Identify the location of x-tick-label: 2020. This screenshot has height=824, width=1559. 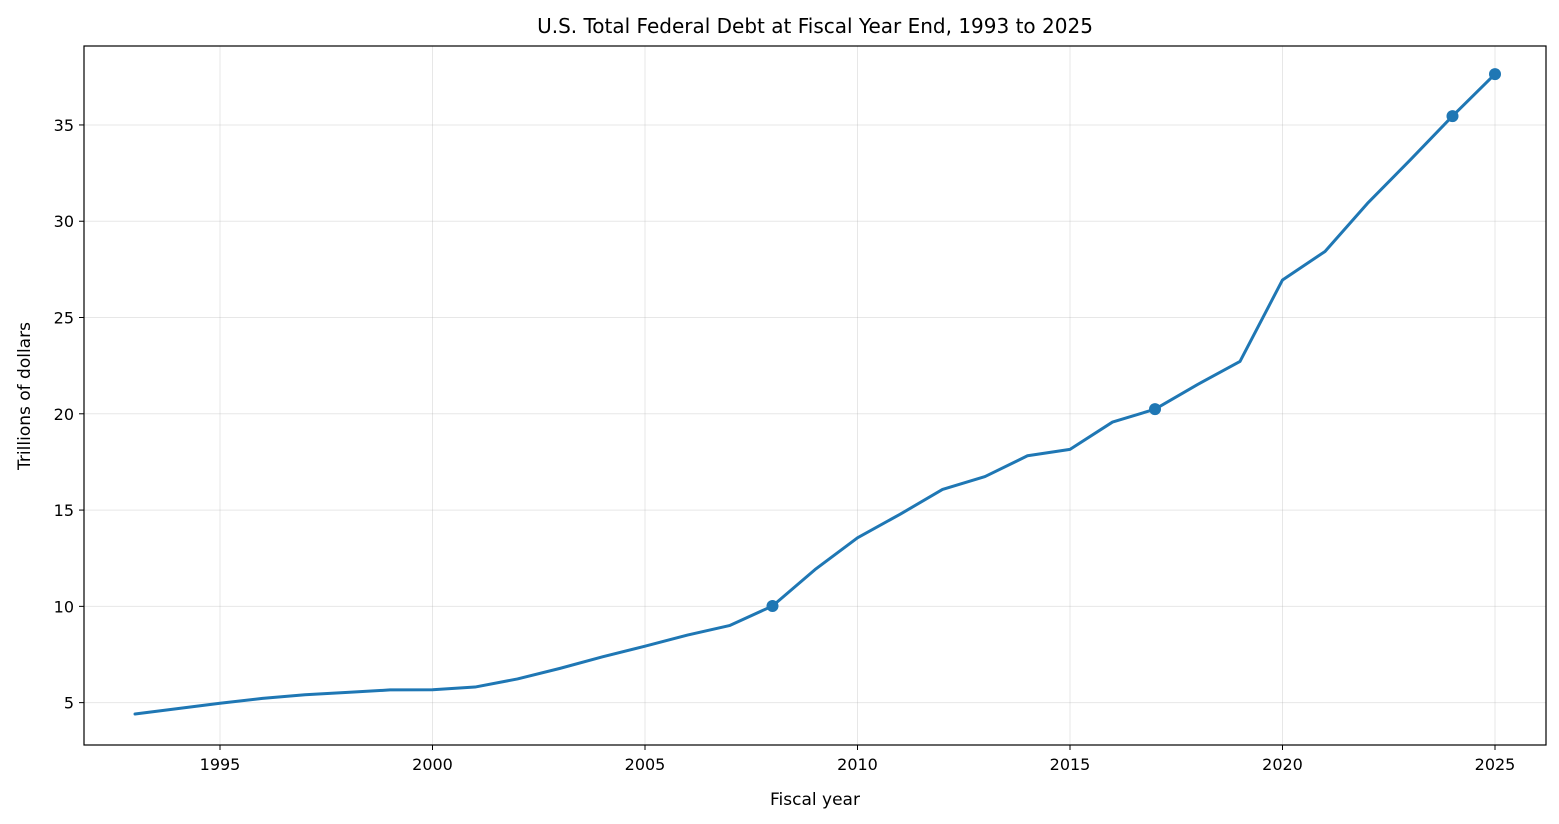
(1282, 764).